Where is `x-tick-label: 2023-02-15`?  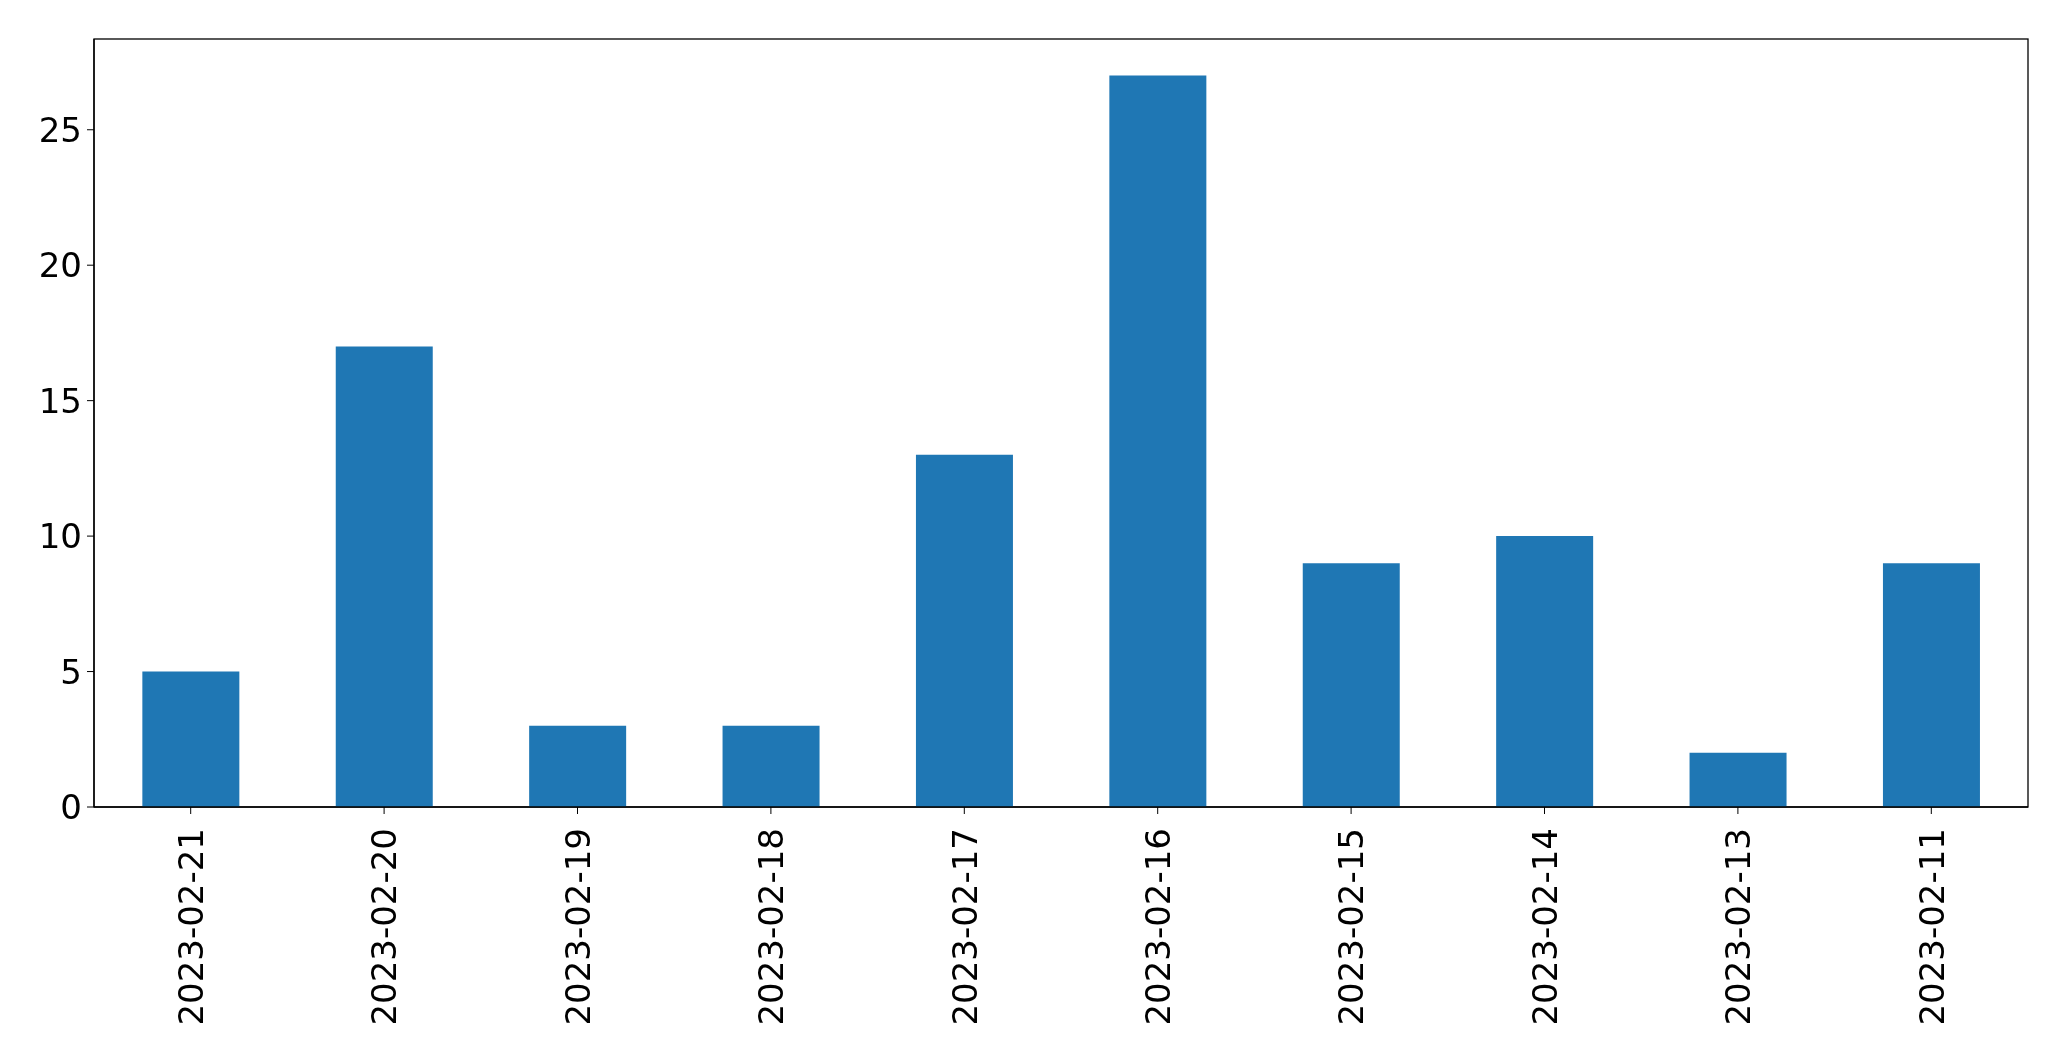
x-tick-label: 2023-02-15 is located at coordinates (1351, 927).